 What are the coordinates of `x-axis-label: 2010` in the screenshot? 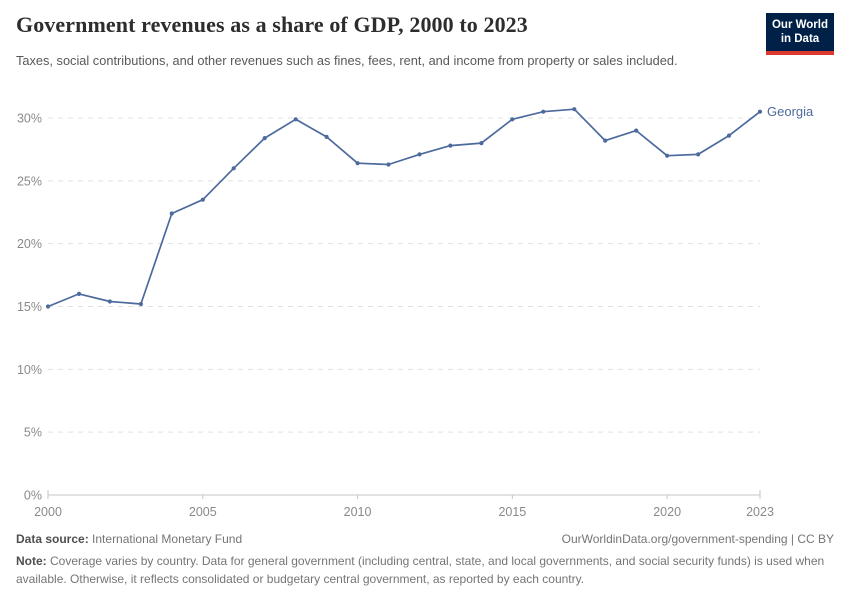 It's located at (358, 512).